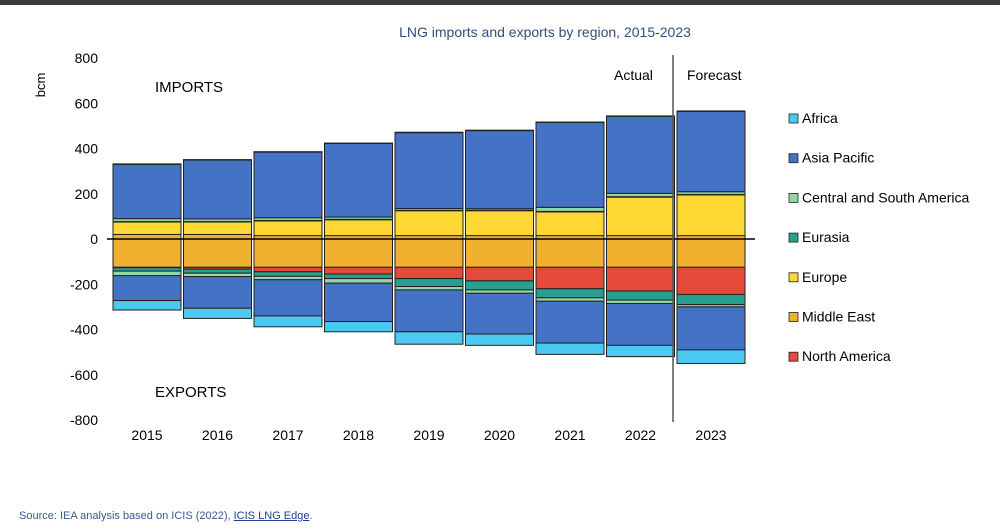  I want to click on legend-label: Asia Pacific, so click(838, 158).